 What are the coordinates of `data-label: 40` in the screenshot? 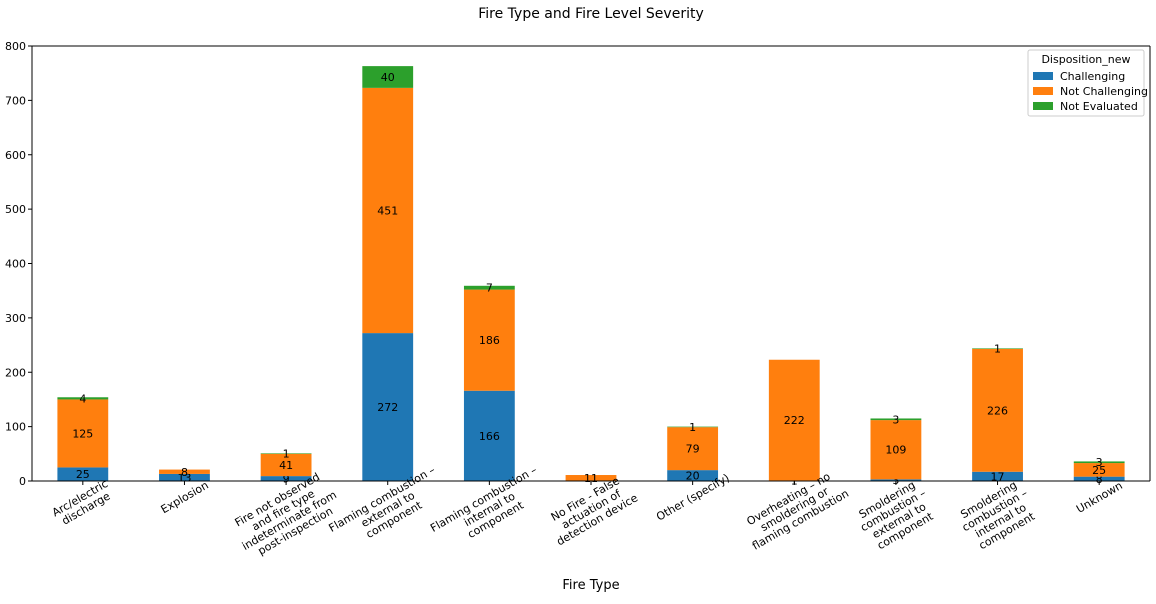 It's located at (388, 77).